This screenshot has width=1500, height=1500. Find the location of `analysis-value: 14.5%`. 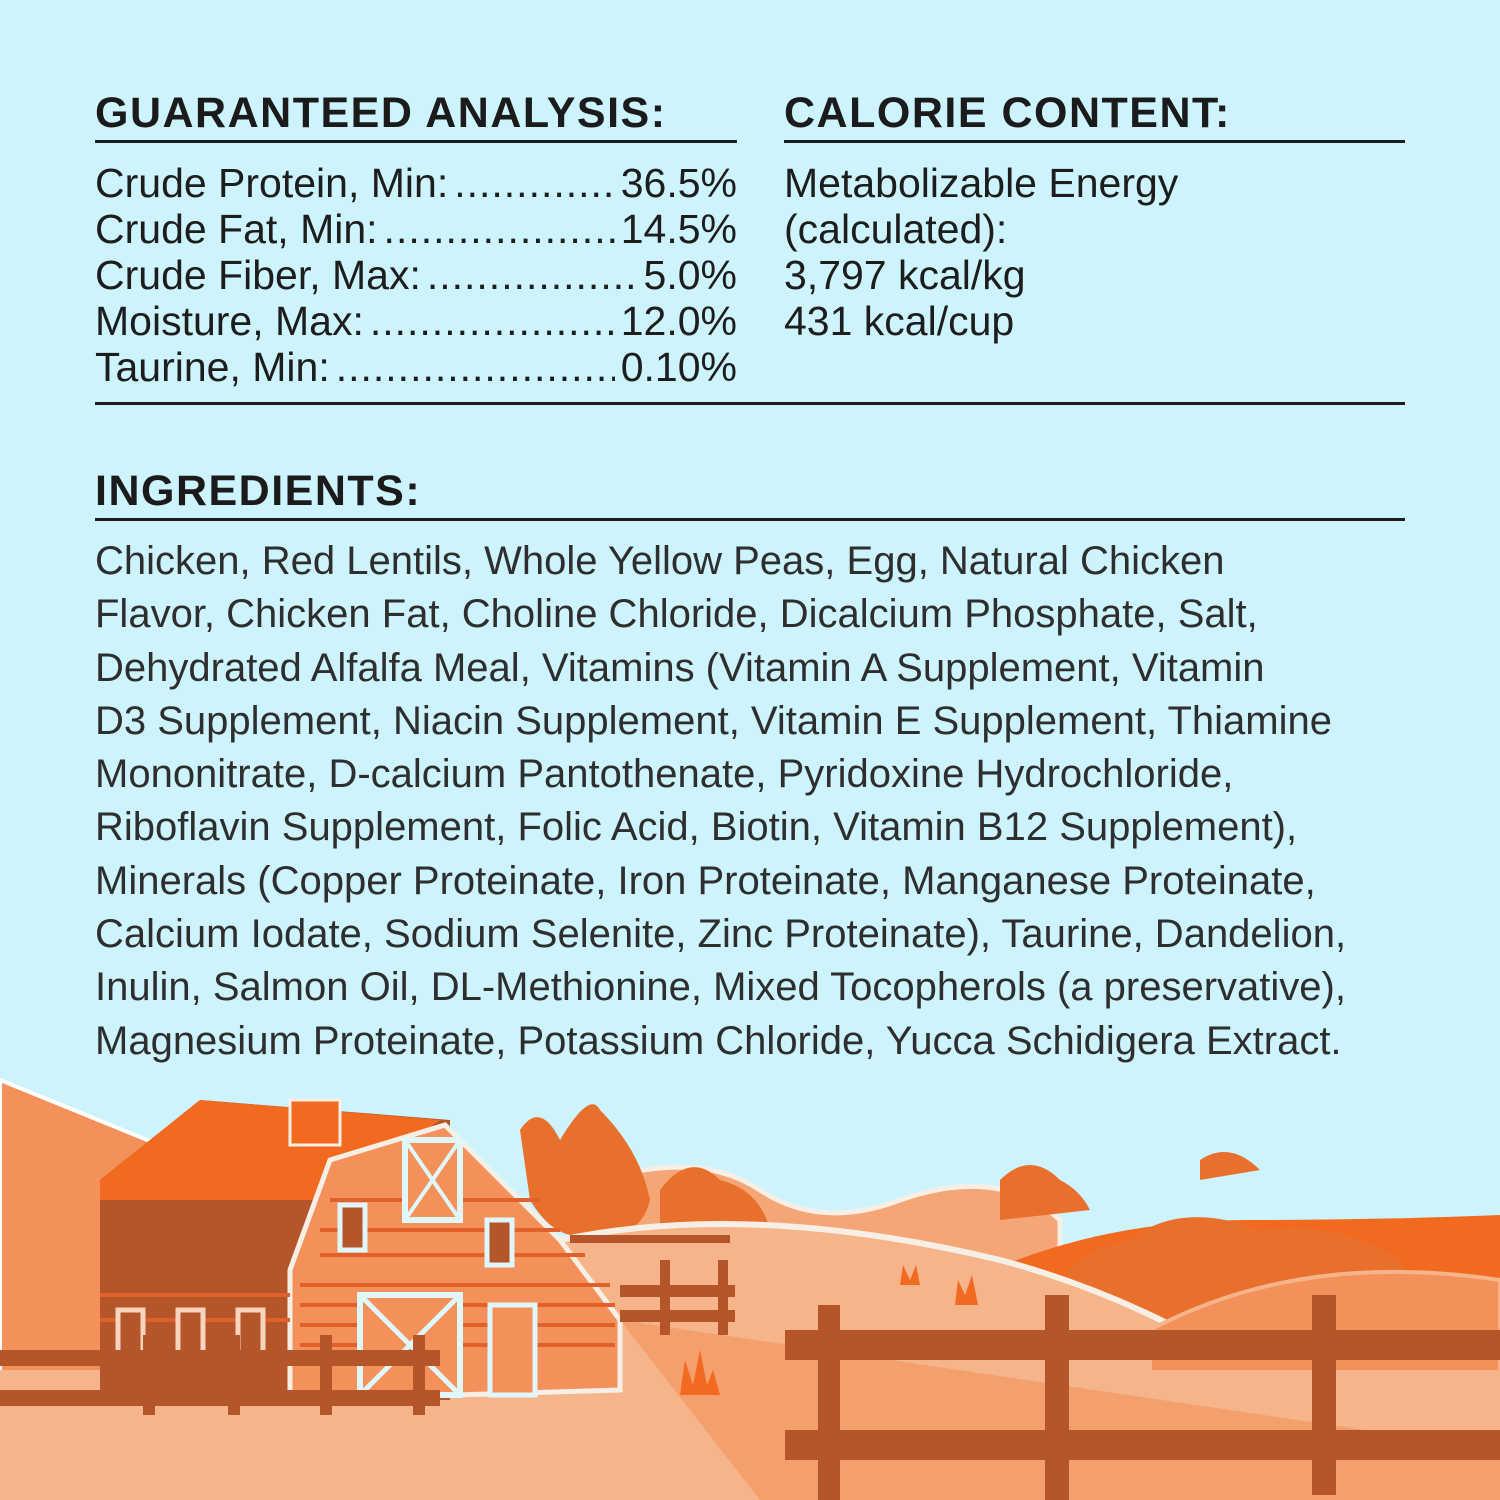

analysis-value: 14.5% is located at coordinates (678, 229).